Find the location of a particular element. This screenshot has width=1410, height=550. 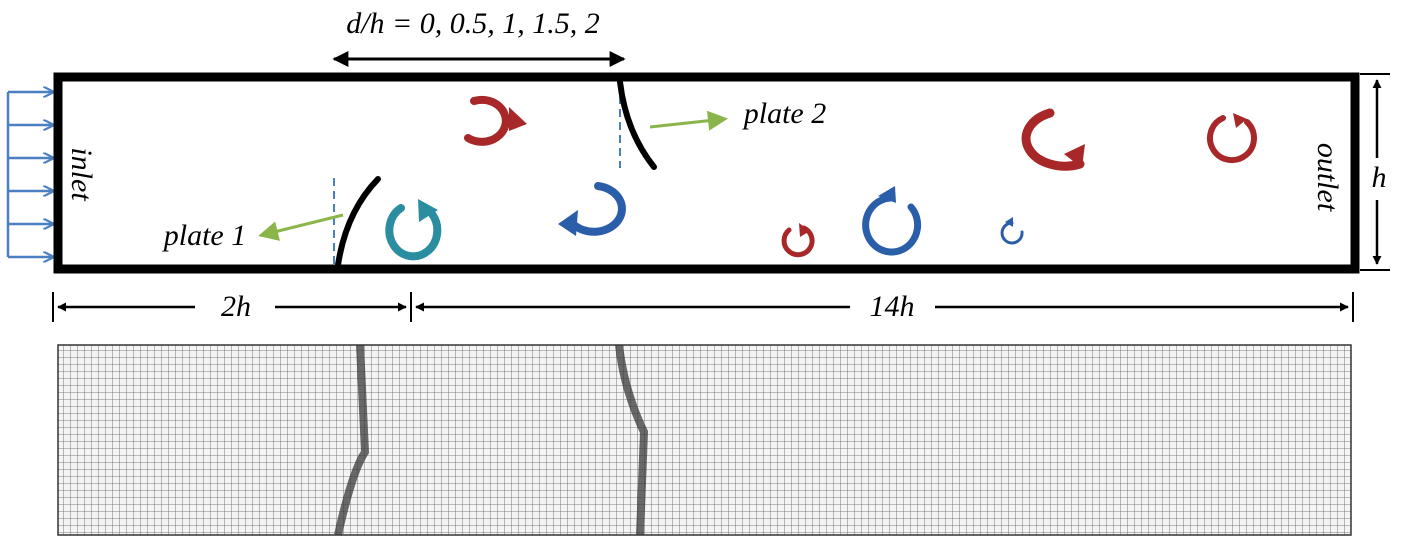

plate-2-shape is located at coordinates (637, 124).